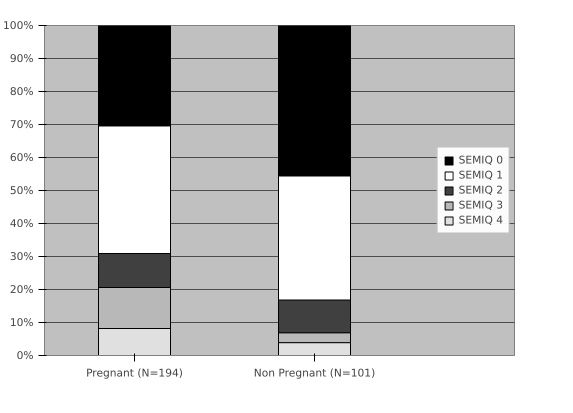 This screenshot has width=573, height=413. What do you see at coordinates (22, 157) in the screenshot?
I see `y-tick-label: 60%` at bounding box center [22, 157].